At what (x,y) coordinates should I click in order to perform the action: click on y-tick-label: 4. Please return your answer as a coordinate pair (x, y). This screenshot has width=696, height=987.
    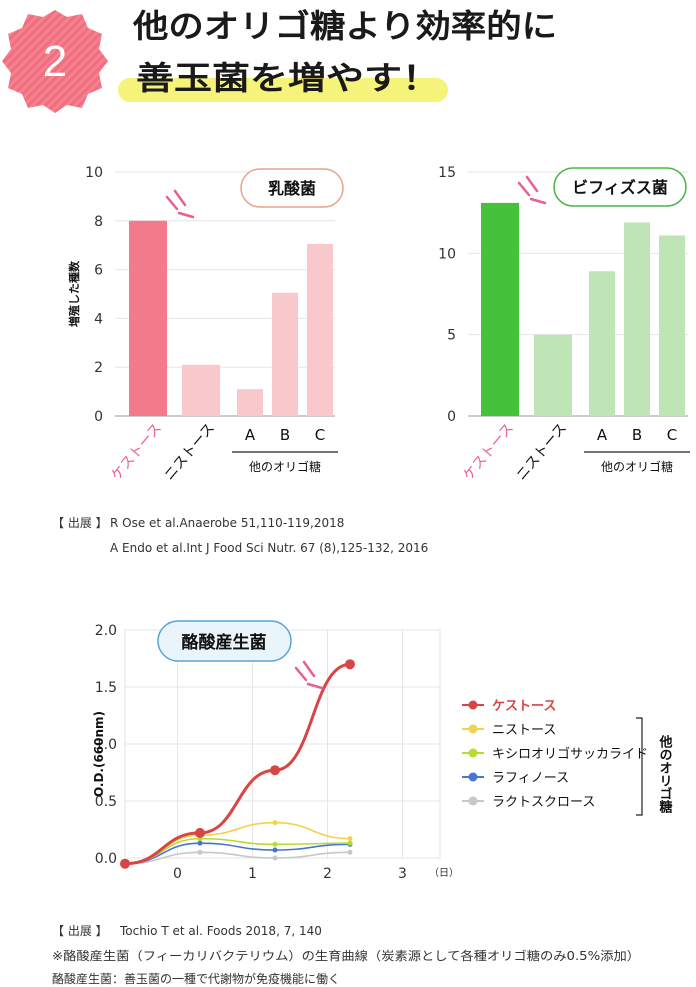
    Looking at the image, I should click on (98, 319).